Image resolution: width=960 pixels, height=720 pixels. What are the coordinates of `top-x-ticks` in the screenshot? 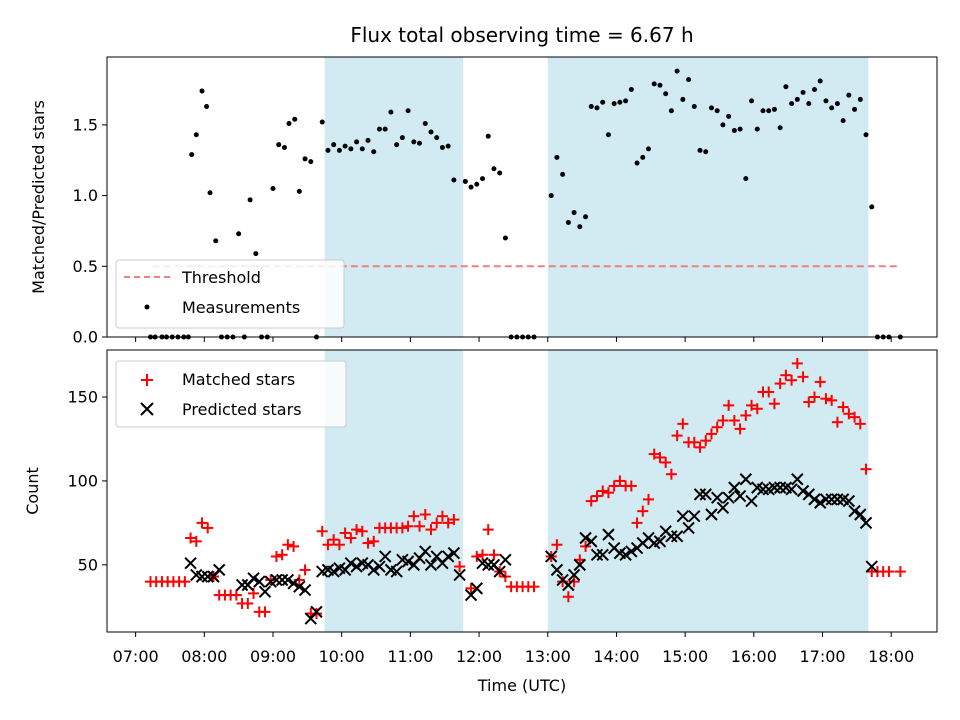 It's located at (513, 339).